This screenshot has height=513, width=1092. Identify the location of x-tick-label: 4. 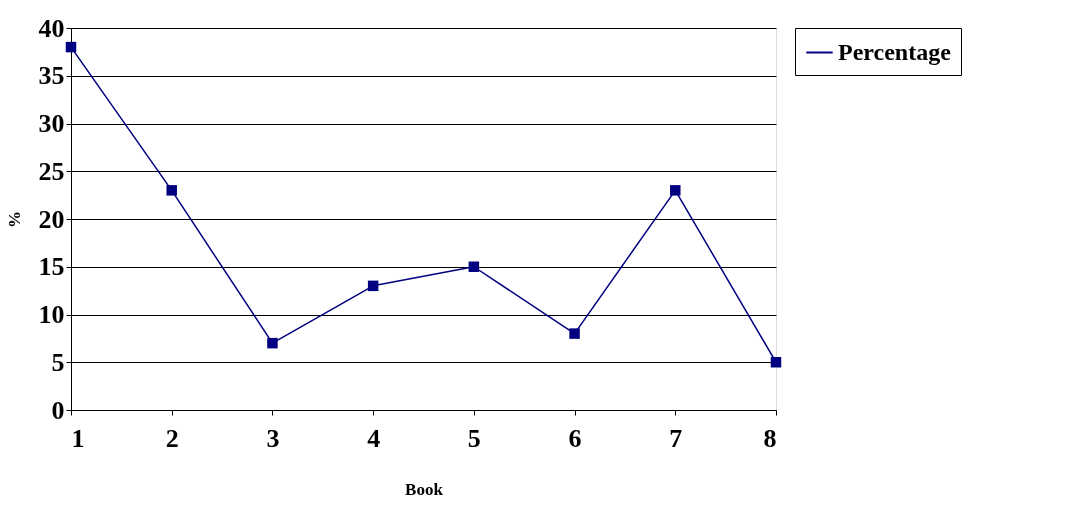
(374, 438).